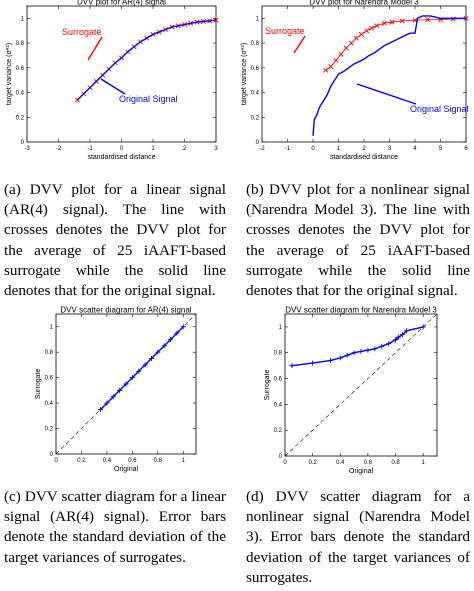 The height and width of the screenshot is (591, 474). Describe the element at coordinates (59, 149) in the screenshot. I see `chart-a-xtick-label: -2` at that location.